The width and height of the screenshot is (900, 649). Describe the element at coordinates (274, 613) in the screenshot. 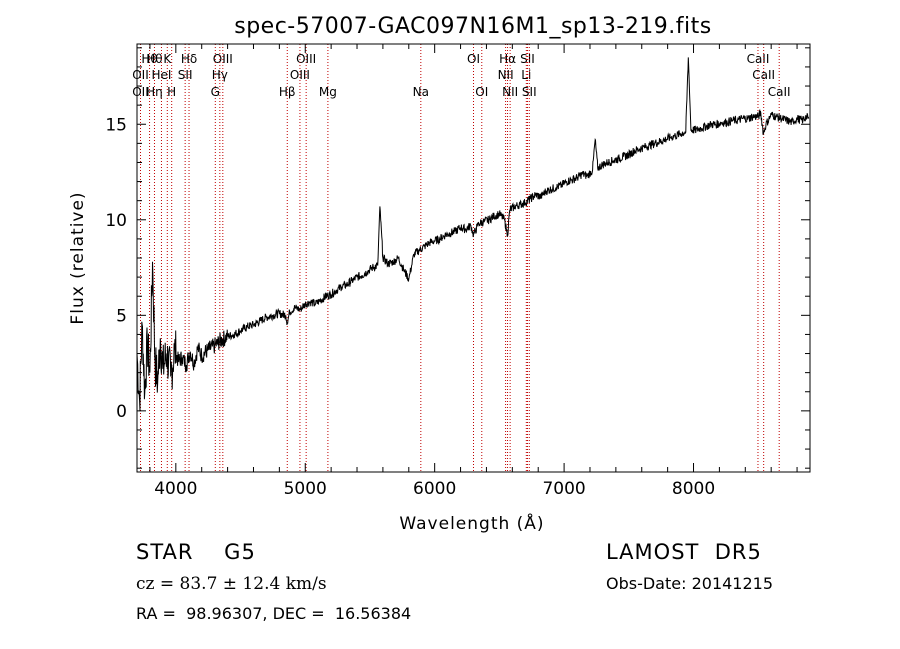

I see `coordinates-radec: RA = 98.96307, DEC = 16.56384` at that location.